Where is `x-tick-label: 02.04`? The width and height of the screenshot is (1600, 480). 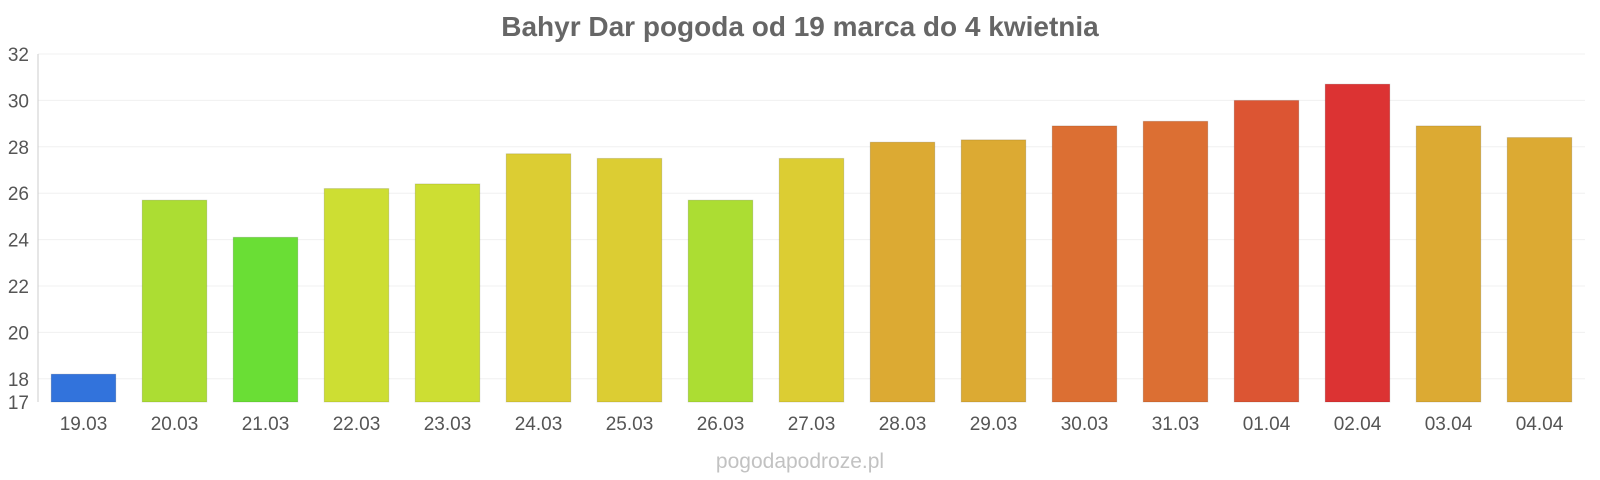 x-tick-label: 02.04 is located at coordinates (1358, 424).